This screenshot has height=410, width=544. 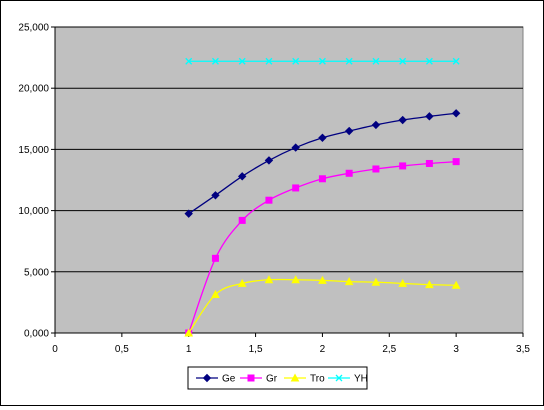 I want to click on legend-item-gr: Gr, so click(x=259, y=379).